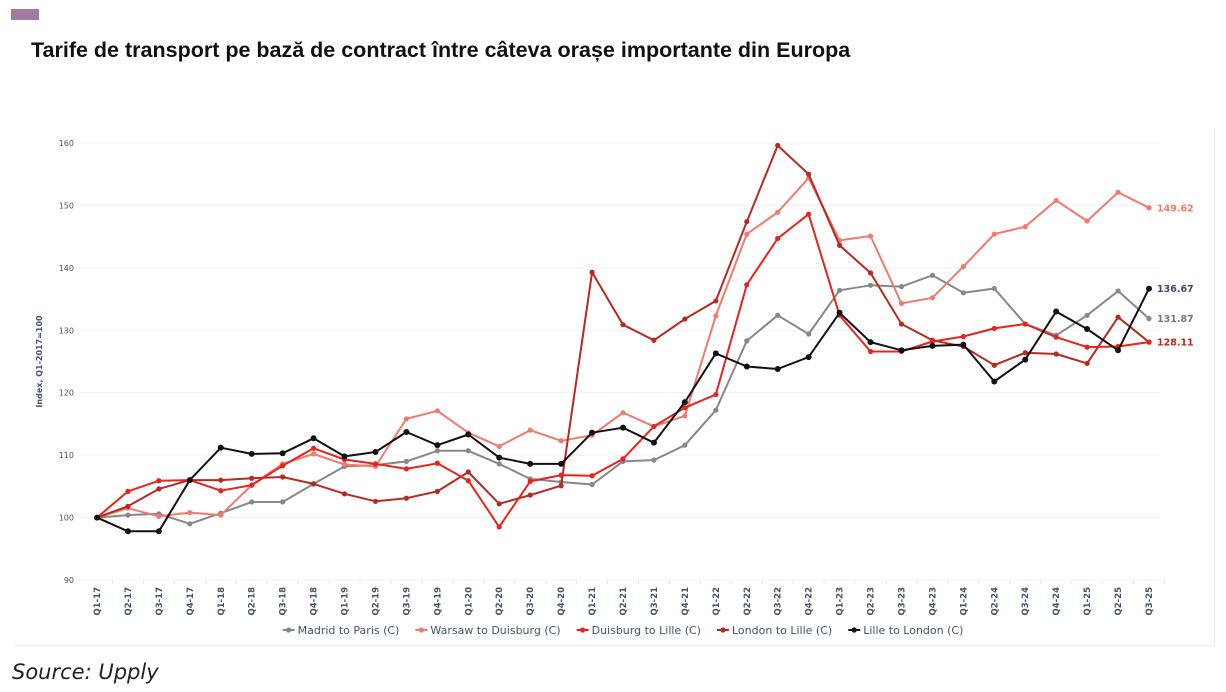  Describe the element at coordinates (779, 601) in the screenshot. I see `x-tick-label: Q3-22` at that location.